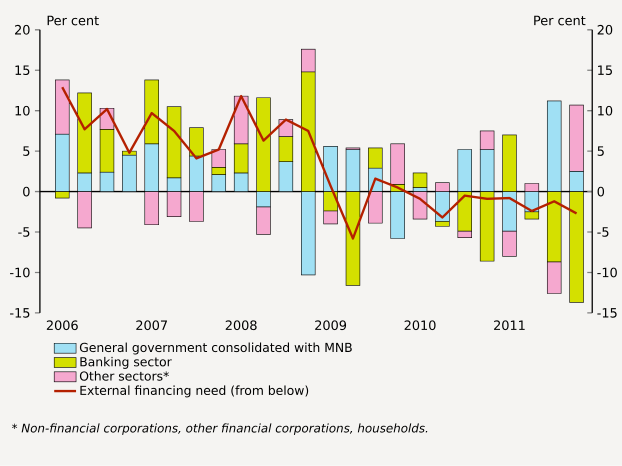 The image size is (622, 466). What do you see at coordinates (607, 273) in the screenshot?
I see `y2-tick-label: -10` at bounding box center [607, 273].